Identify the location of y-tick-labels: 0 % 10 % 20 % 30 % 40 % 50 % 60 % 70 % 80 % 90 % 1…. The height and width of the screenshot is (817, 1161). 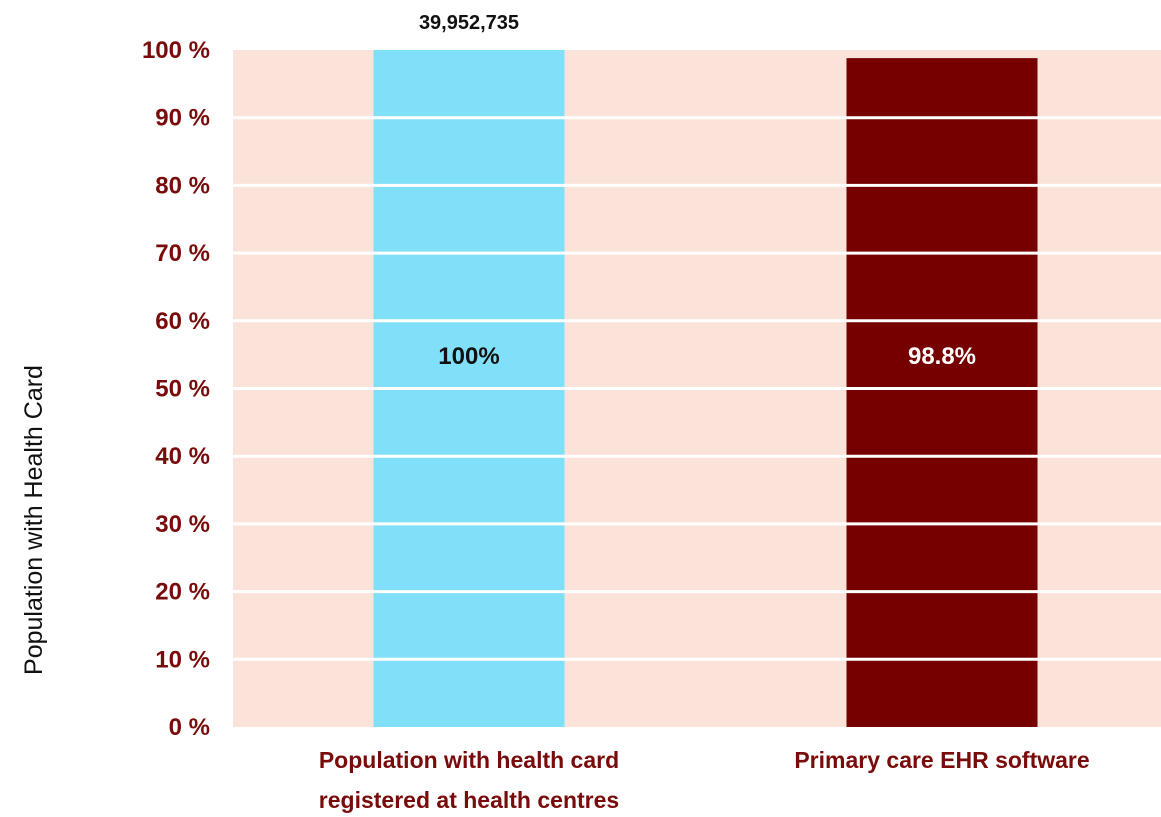
(176, 389).